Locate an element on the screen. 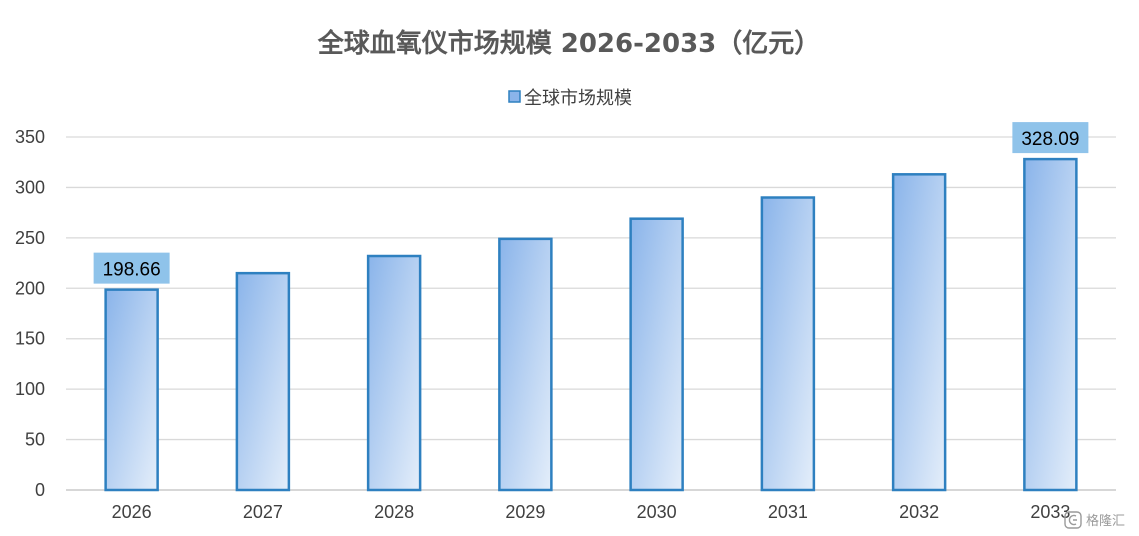 The height and width of the screenshot is (536, 1139). data-label-text: 328.09 is located at coordinates (1050, 139).